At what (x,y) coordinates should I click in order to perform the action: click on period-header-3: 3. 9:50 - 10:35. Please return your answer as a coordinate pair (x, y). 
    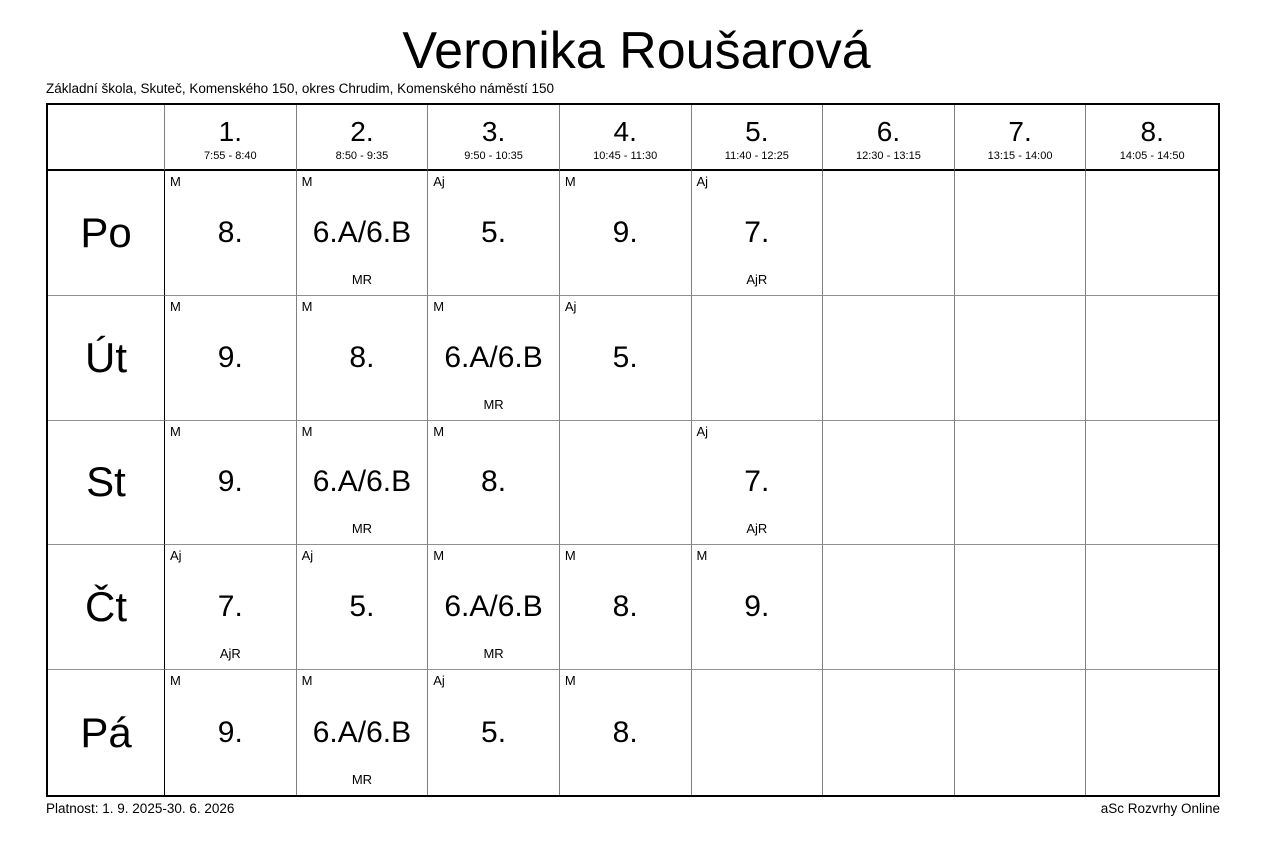
    Looking at the image, I should click on (494, 138).